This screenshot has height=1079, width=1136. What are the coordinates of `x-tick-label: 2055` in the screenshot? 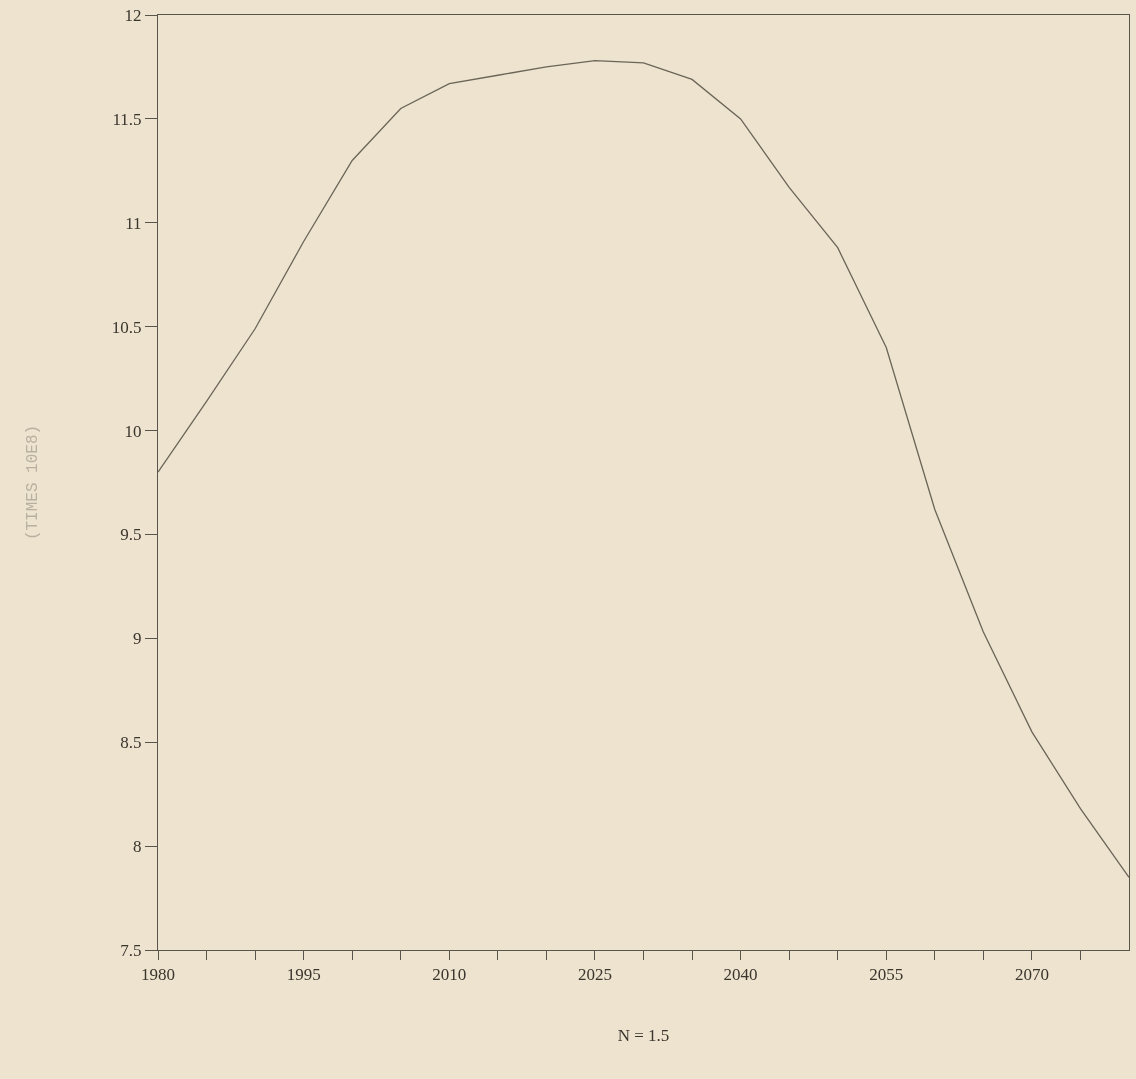 It's located at (886, 975).